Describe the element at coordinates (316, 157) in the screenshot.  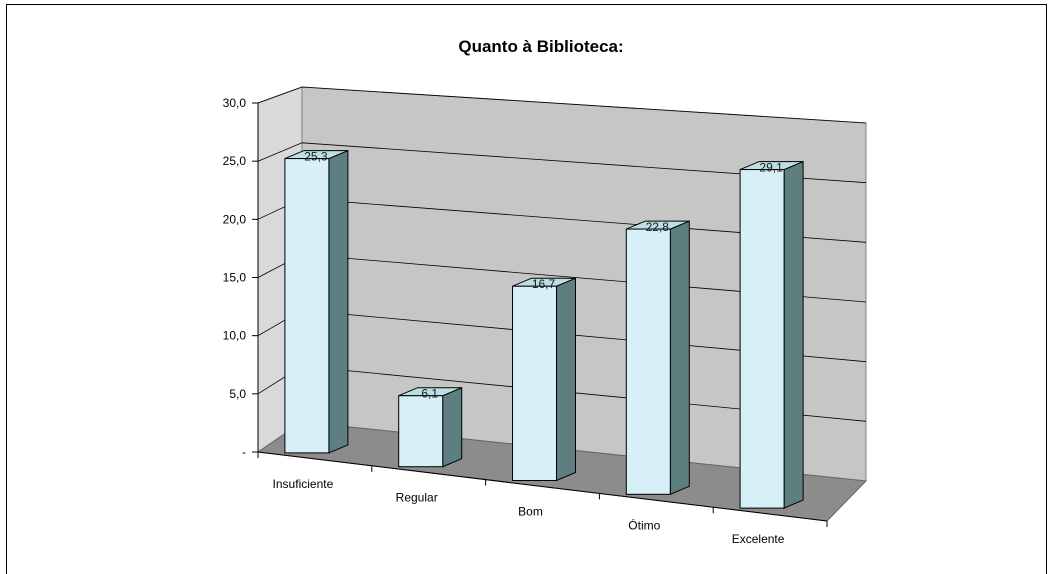
I see `data-label: 25,3` at that location.